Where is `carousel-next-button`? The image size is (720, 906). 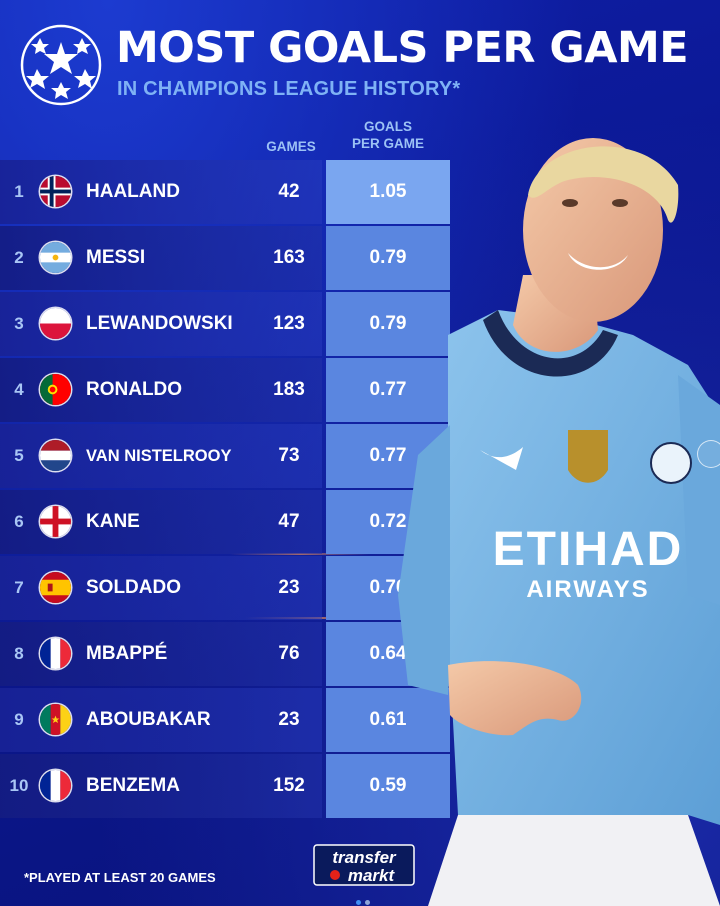 carousel-next-button is located at coordinates (708, 454).